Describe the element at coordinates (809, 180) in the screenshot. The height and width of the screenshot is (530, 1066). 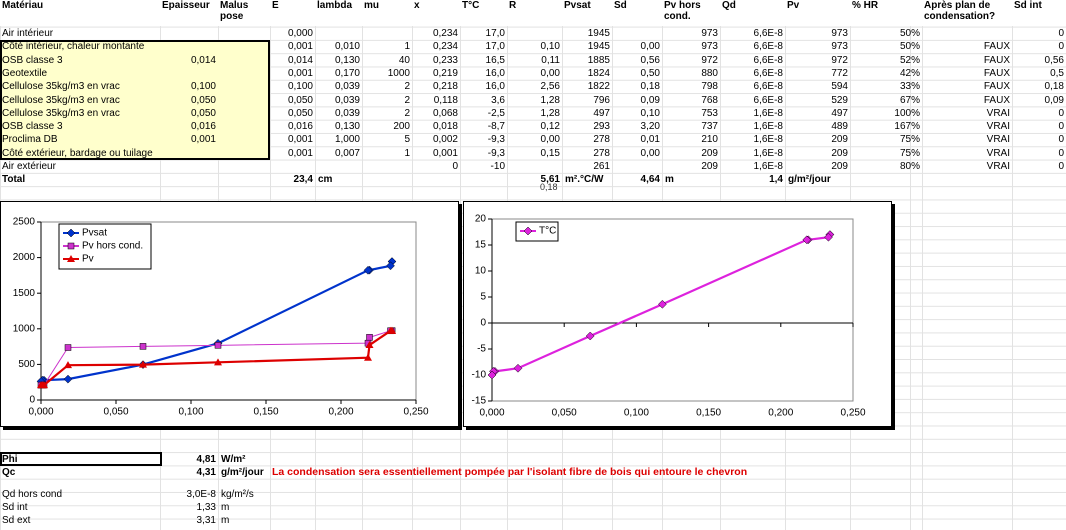
I see `unit: g/m²/jour` at that location.